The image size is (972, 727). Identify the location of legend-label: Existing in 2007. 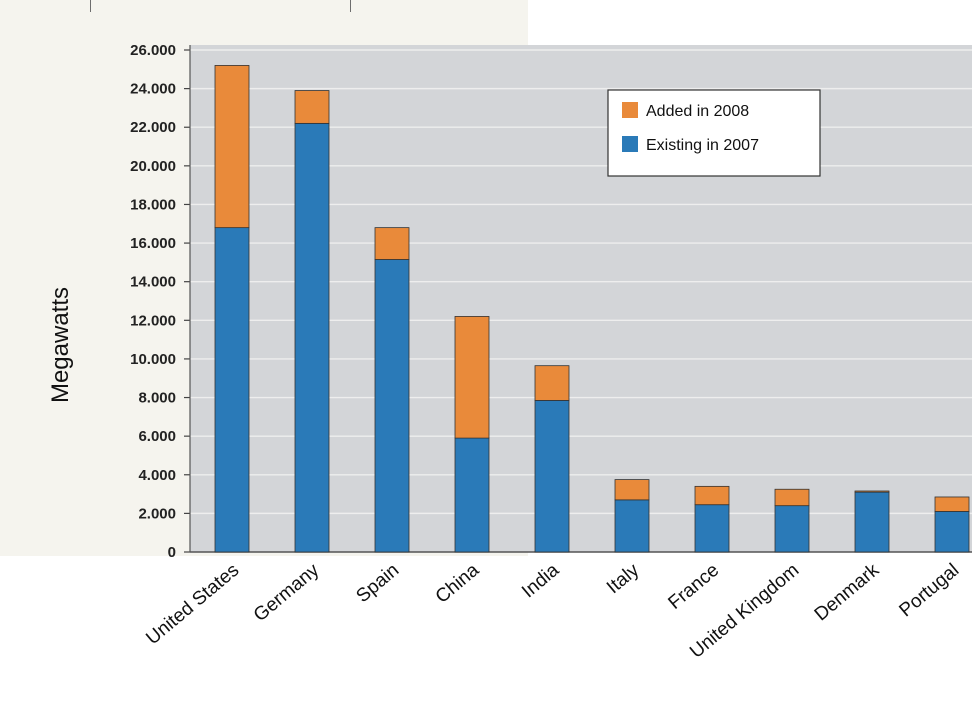
(702, 145).